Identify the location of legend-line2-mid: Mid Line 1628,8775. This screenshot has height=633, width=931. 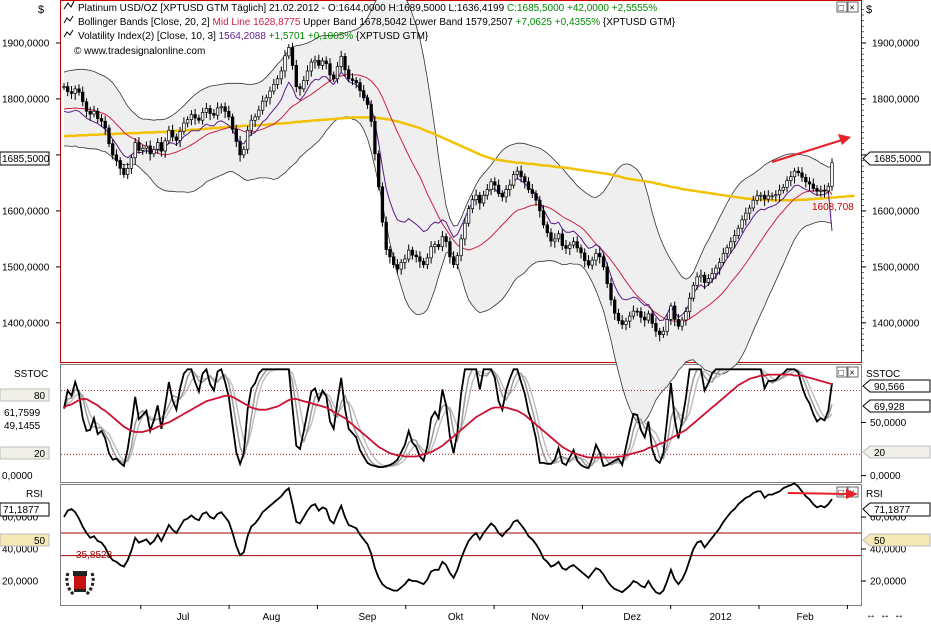
(257, 22).